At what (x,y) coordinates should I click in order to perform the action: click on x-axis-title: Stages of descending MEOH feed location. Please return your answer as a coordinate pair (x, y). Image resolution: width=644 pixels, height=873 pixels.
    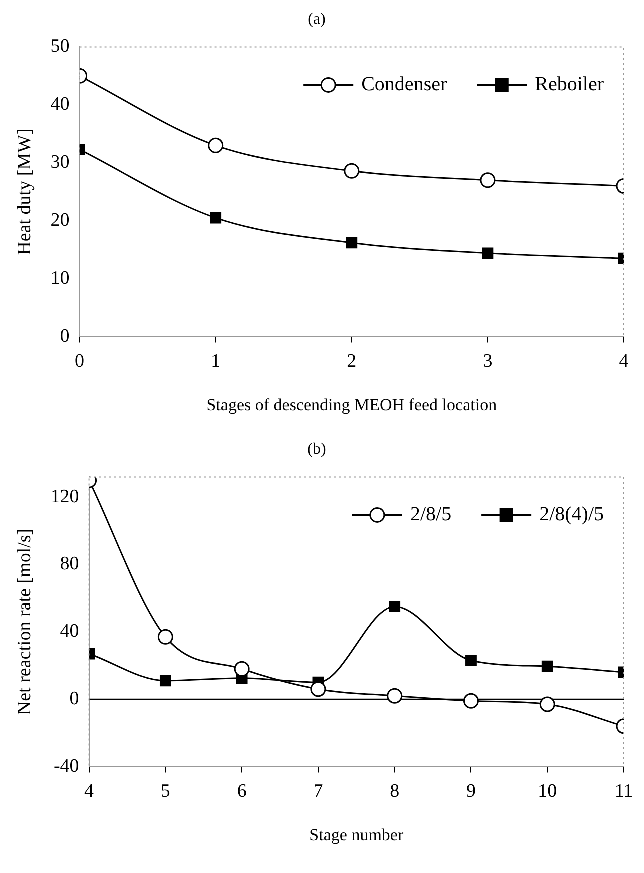
    Looking at the image, I should click on (352, 404).